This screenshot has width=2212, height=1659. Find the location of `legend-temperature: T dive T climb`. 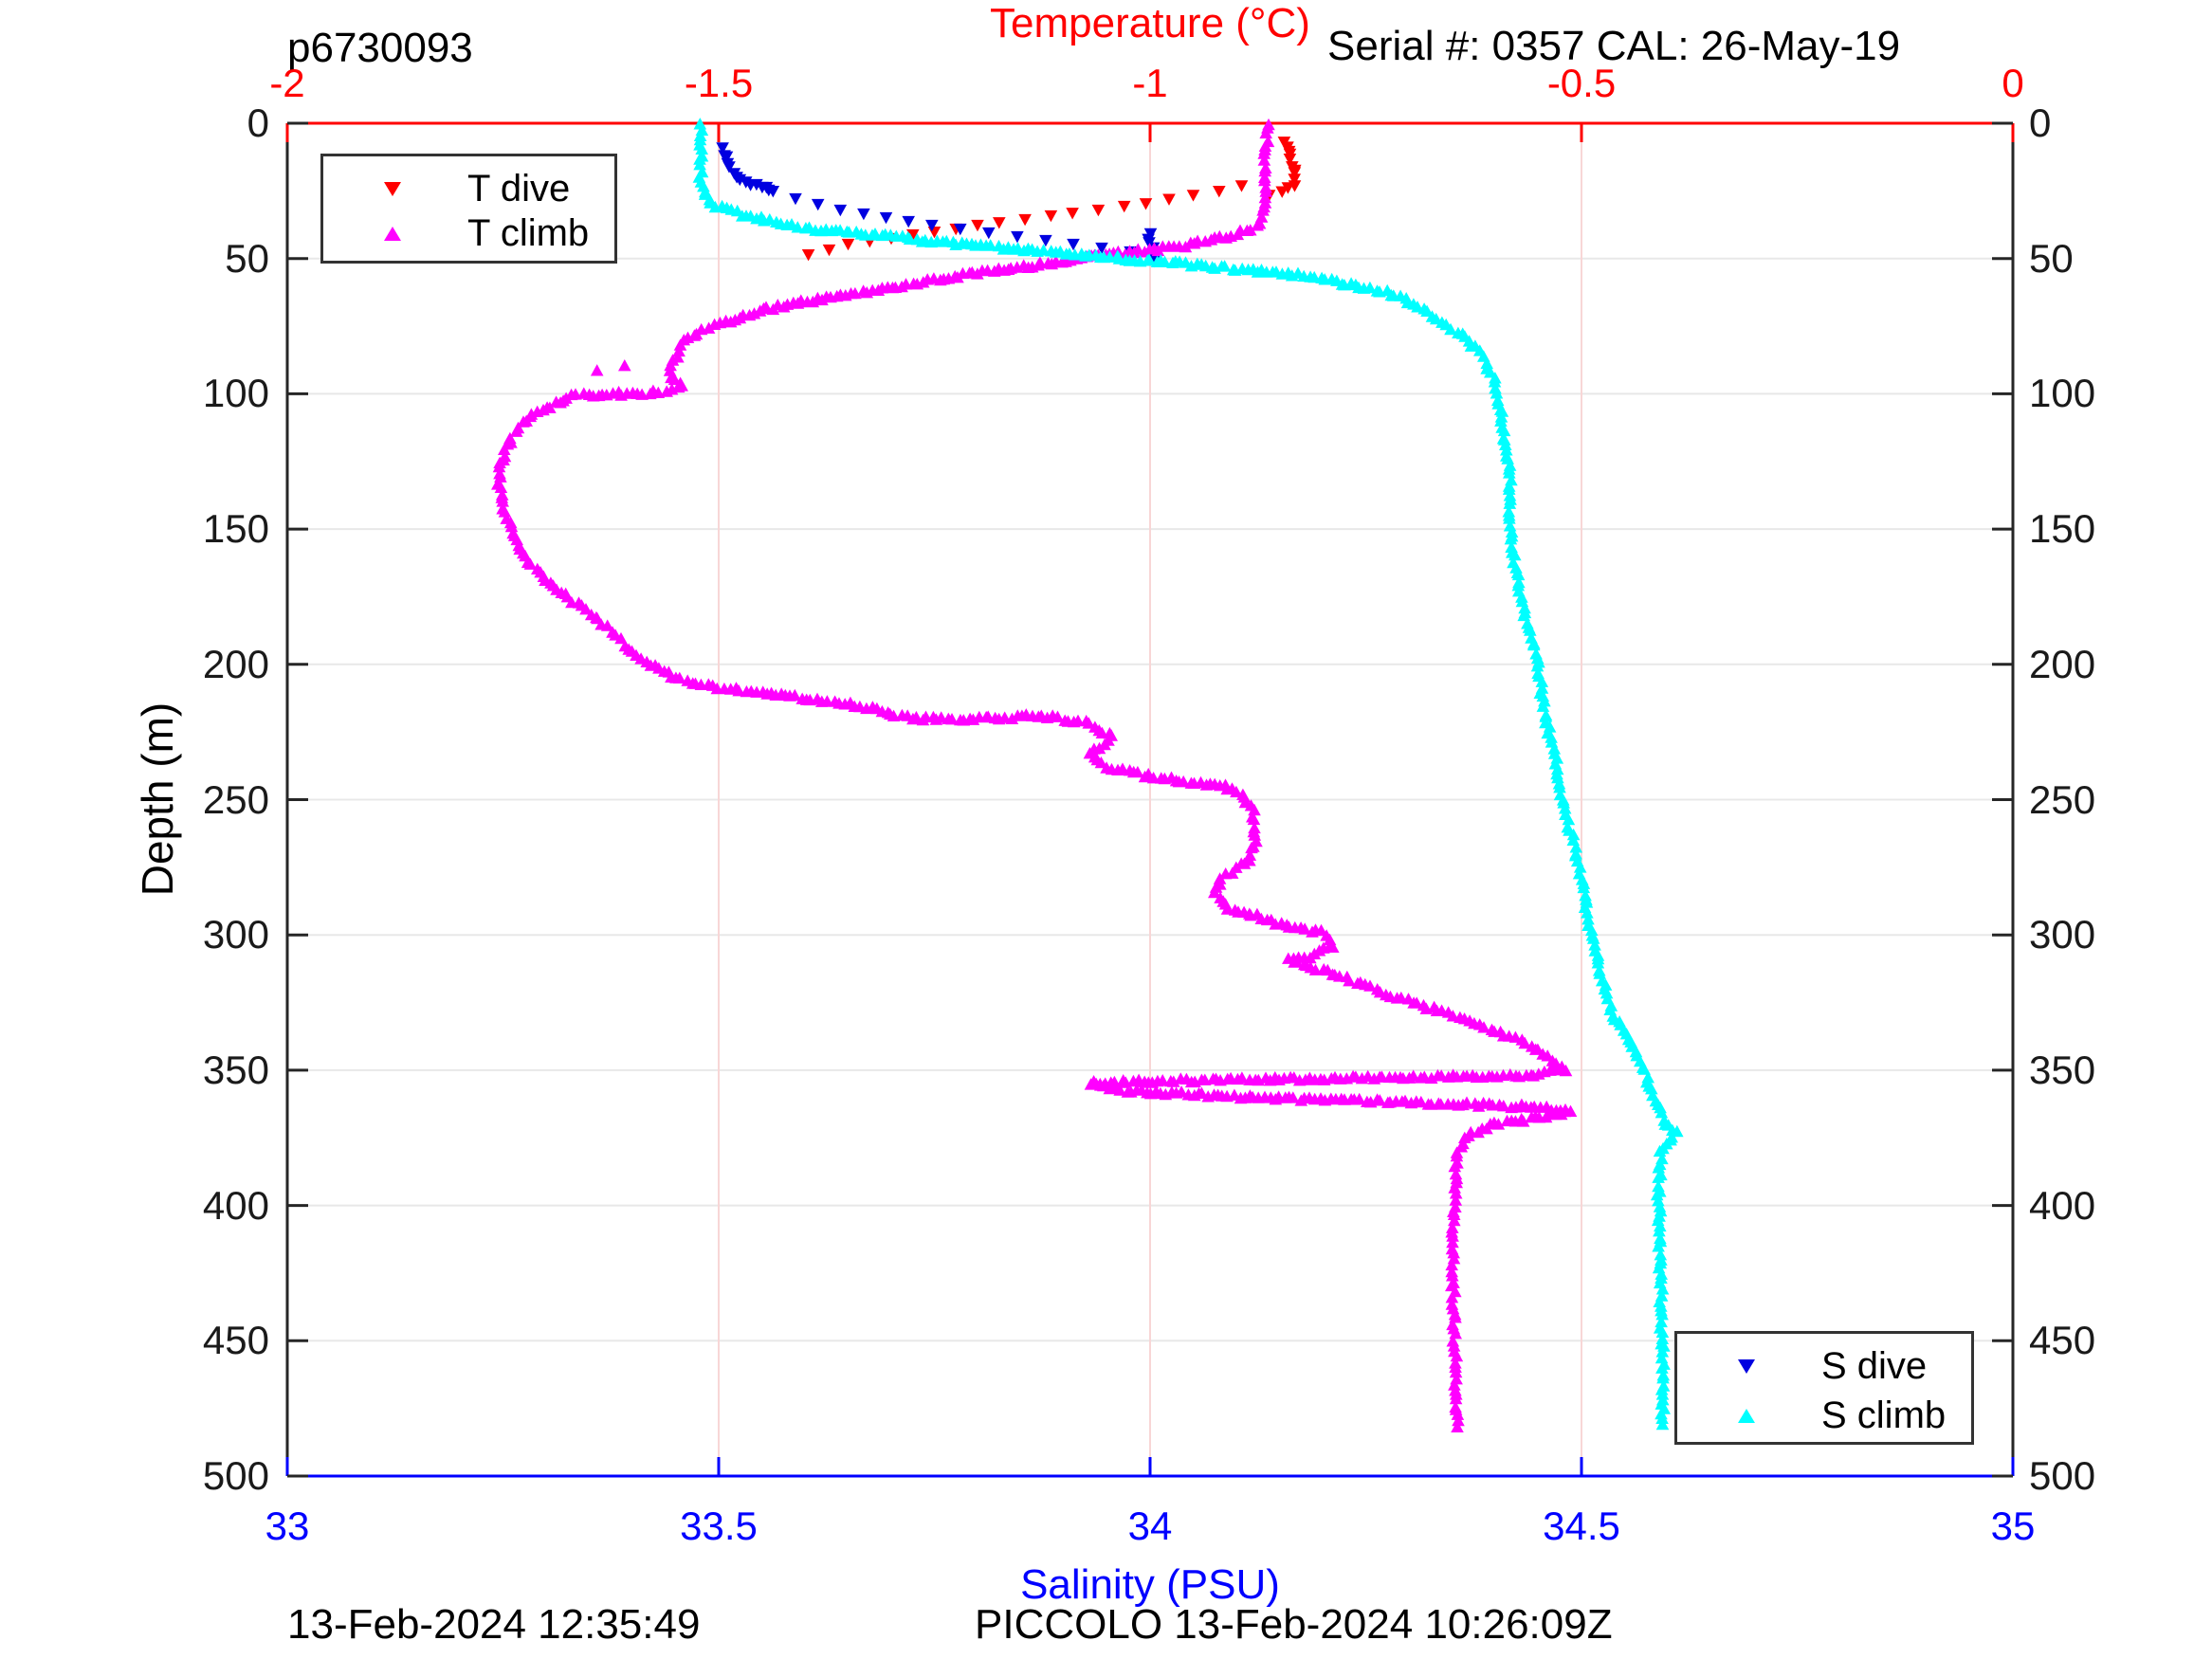

legend-temperature: T dive T climb is located at coordinates (468, 209).